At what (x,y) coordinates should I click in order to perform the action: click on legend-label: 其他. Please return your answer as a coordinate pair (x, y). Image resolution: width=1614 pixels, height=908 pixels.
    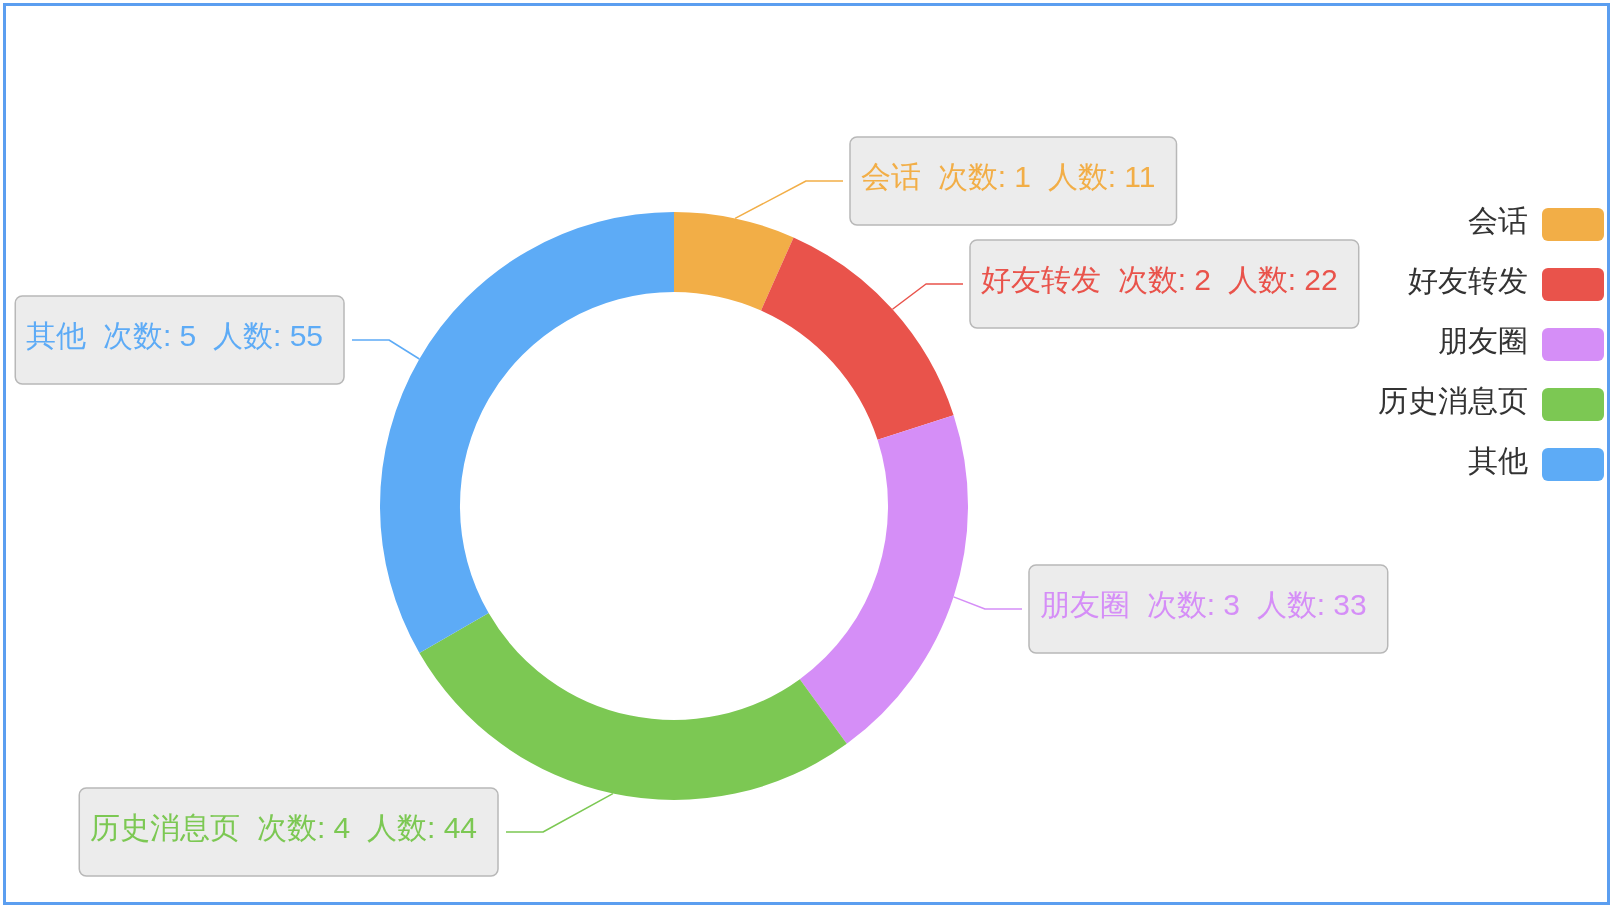
    Looking at the image, I should click on (1498, 461).